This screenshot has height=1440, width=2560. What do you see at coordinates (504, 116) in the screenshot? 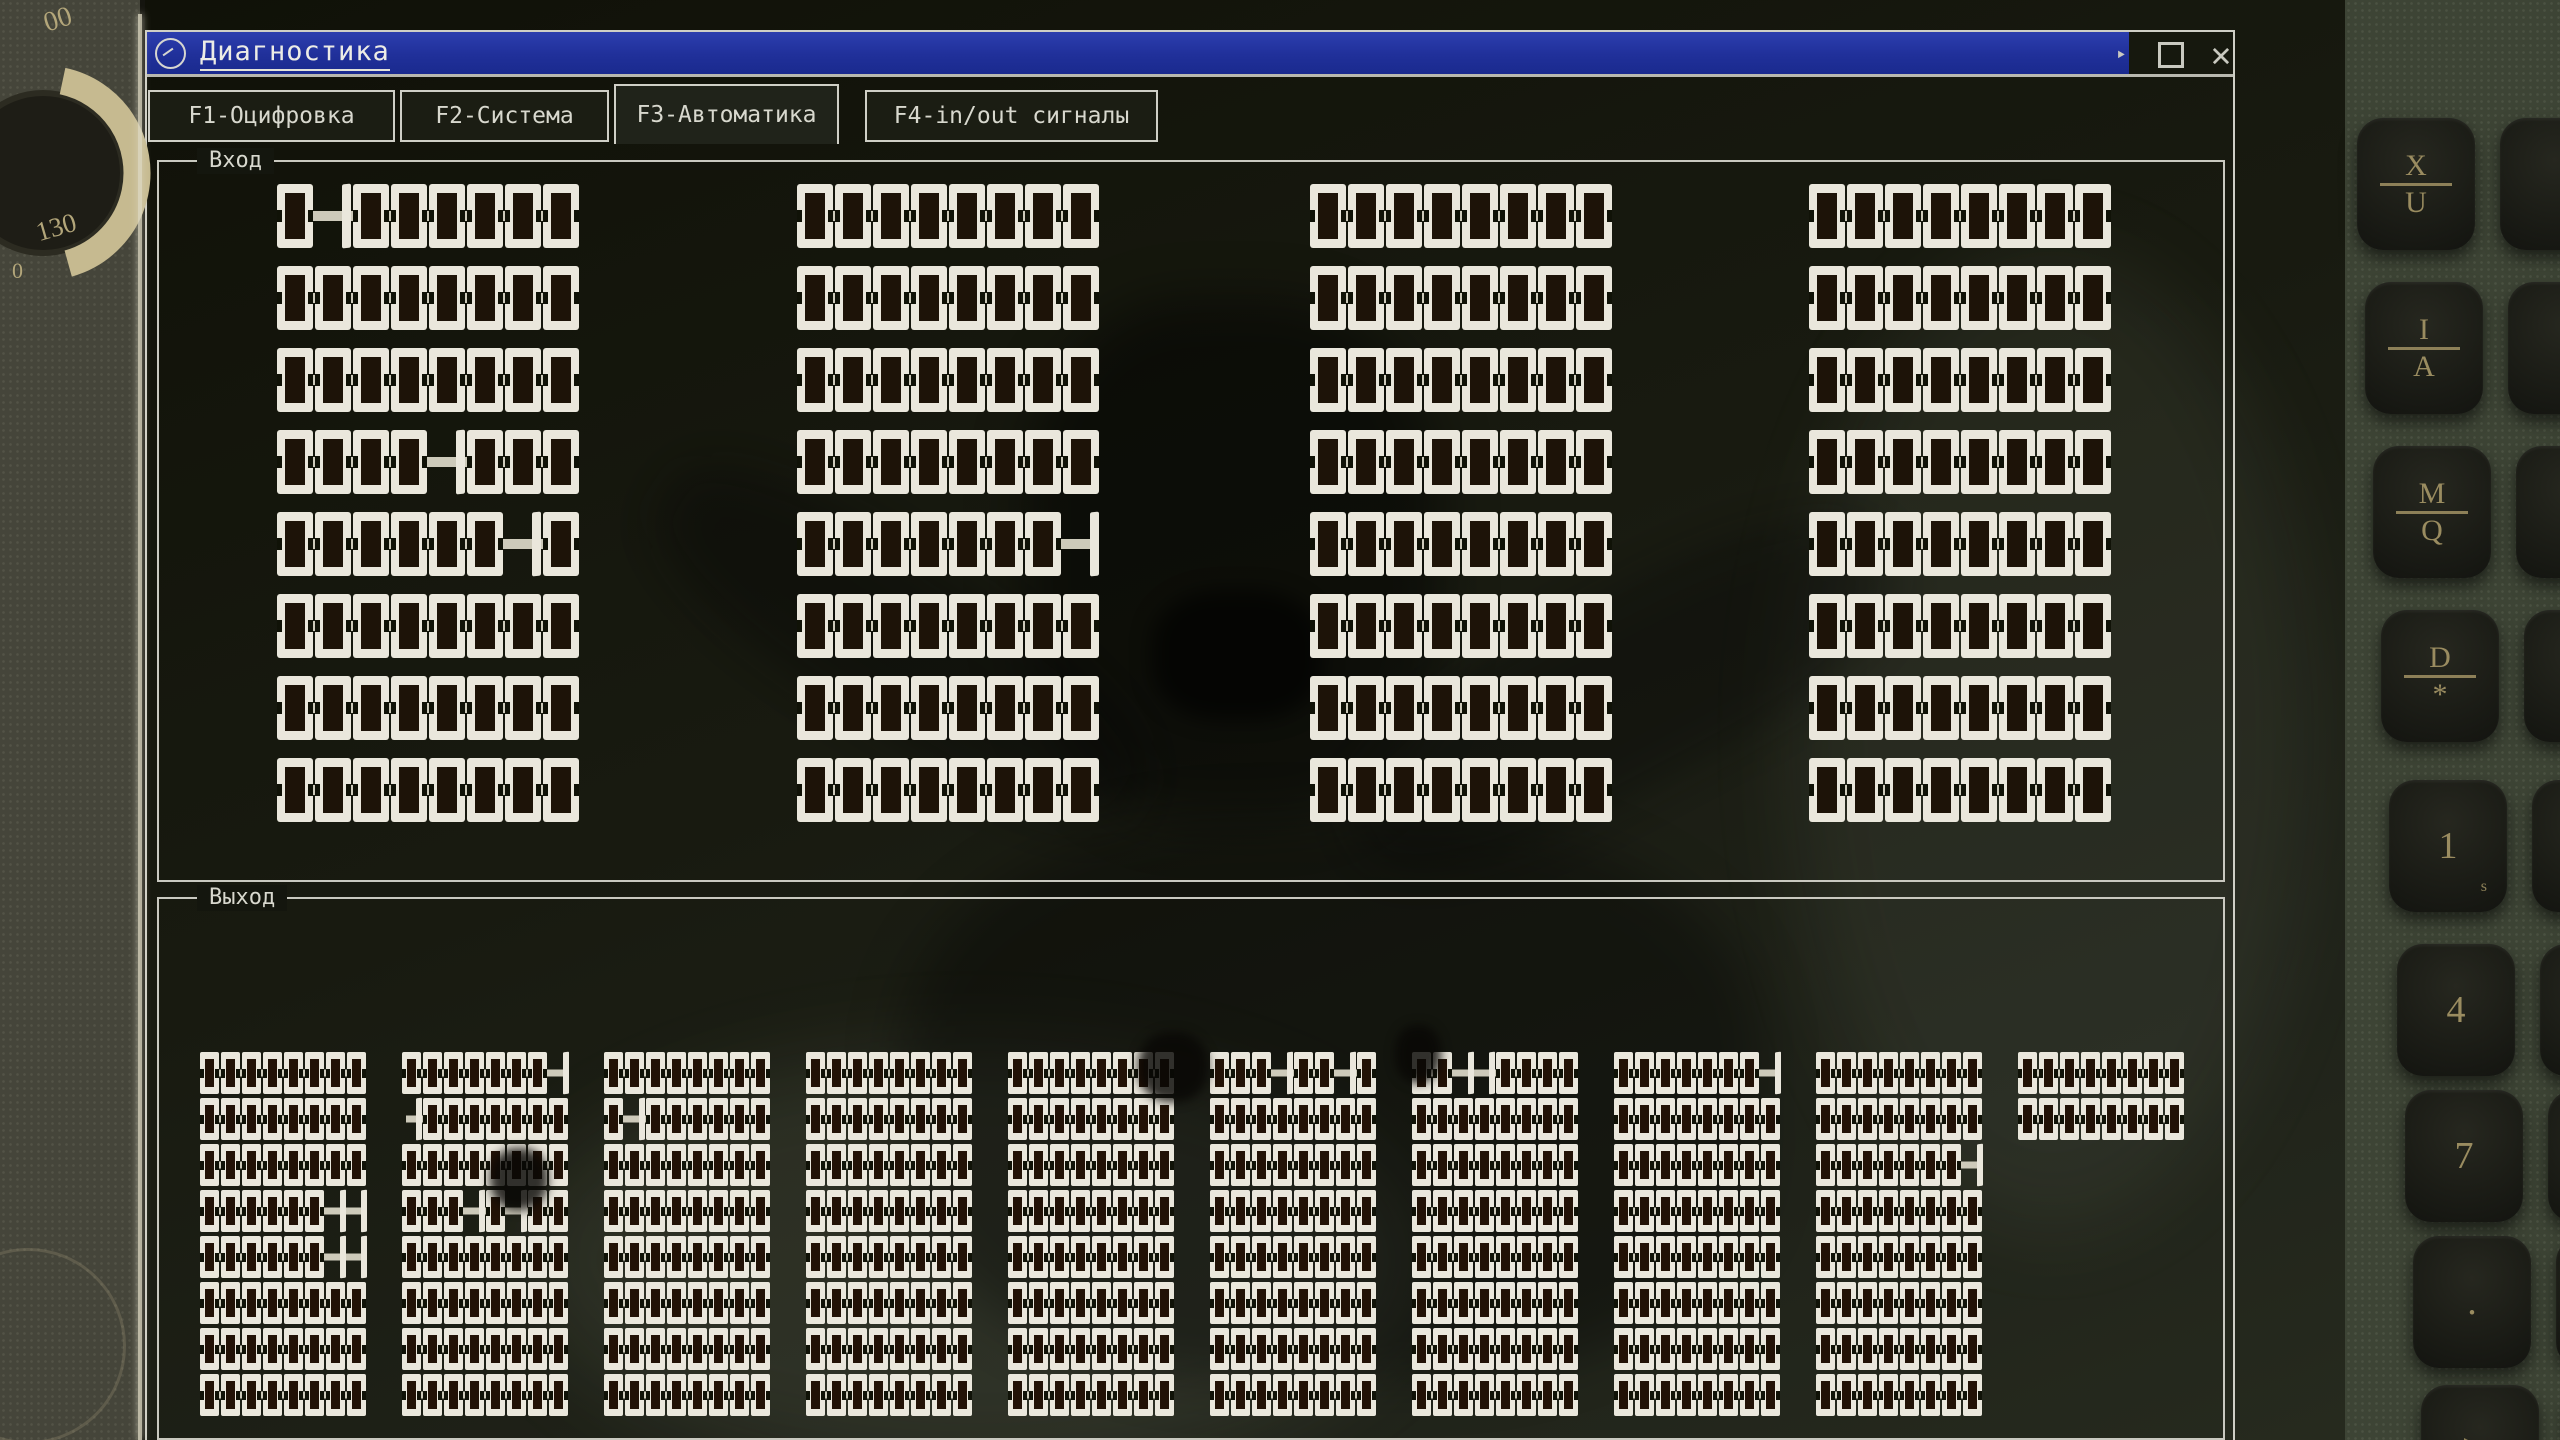
I see `tab-f2: F2-Система` at bounding box center [504, 116].